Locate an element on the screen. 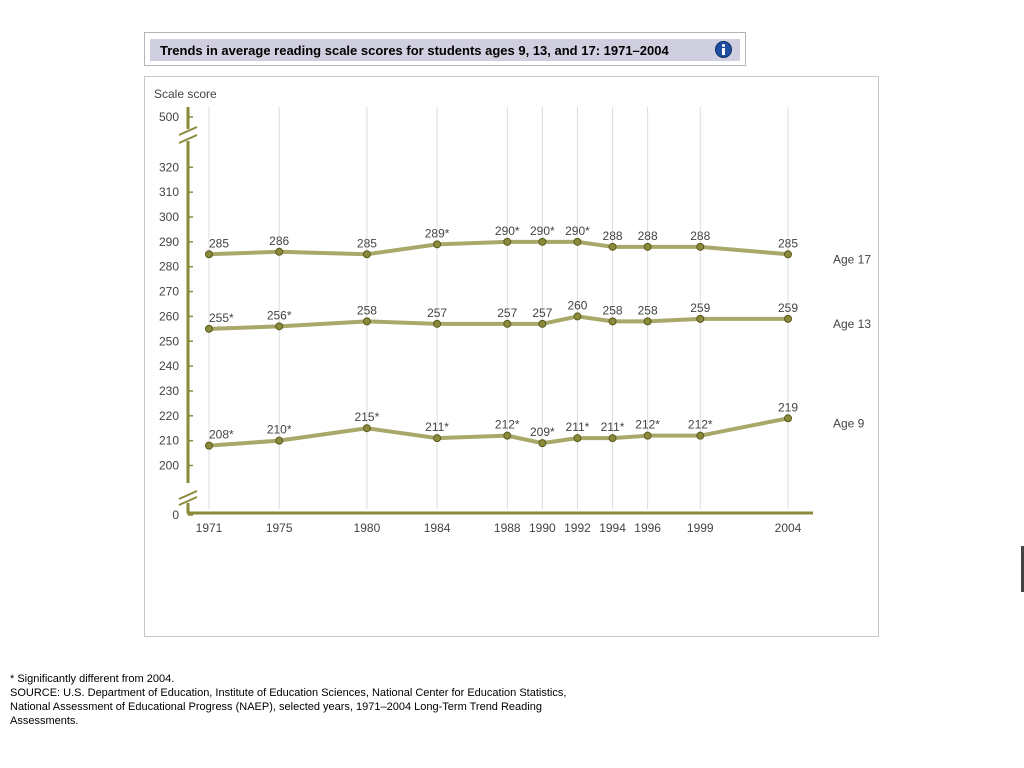  data-point-age-13-2004 is located at coordinates (788, 318).